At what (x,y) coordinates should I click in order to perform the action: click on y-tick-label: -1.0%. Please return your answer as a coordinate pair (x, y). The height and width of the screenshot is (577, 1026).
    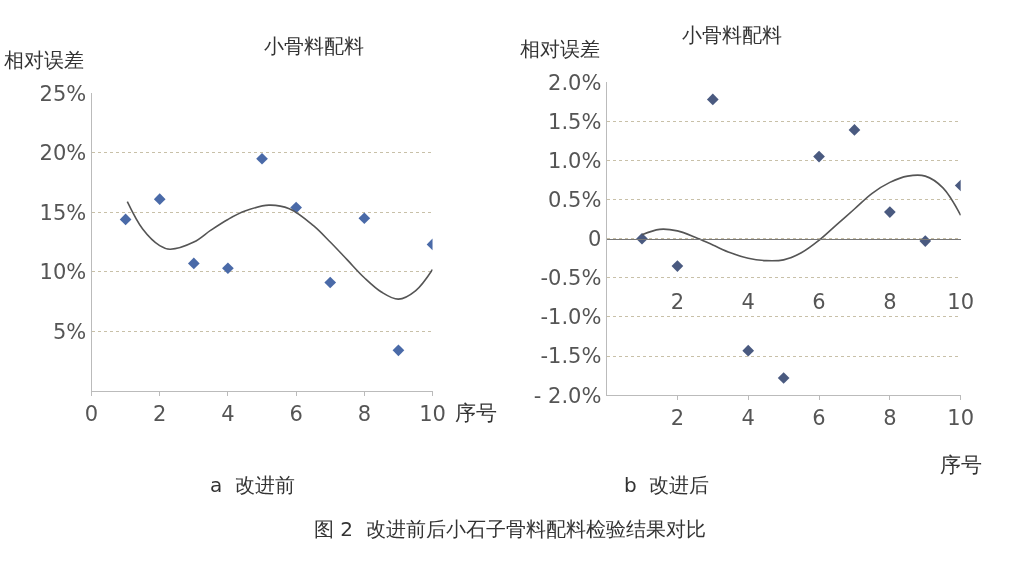
    Looking at the image, I should click on (571, 317).